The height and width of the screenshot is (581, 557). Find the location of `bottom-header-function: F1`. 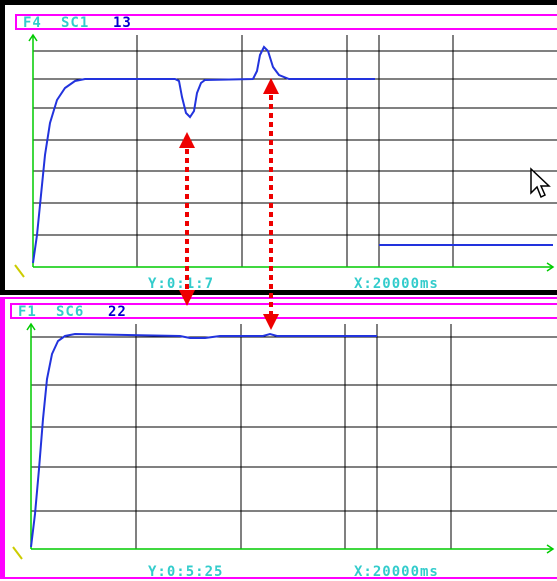

bottom-header-function: F1 is located at coordinates (27, 312).